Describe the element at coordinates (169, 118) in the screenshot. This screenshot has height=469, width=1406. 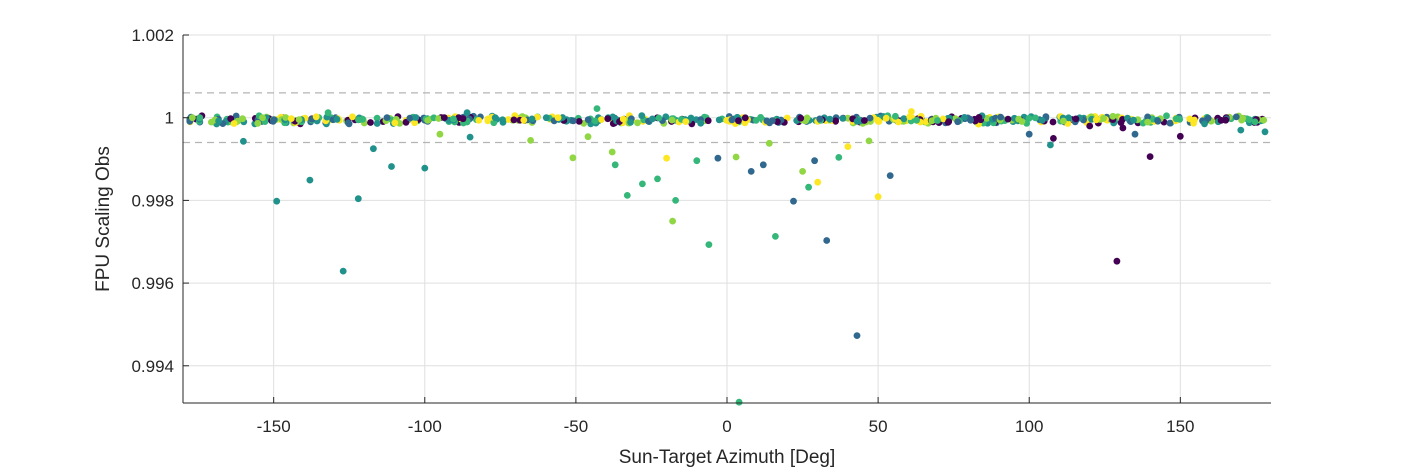
I see `y-tick-label: 1` at that location.